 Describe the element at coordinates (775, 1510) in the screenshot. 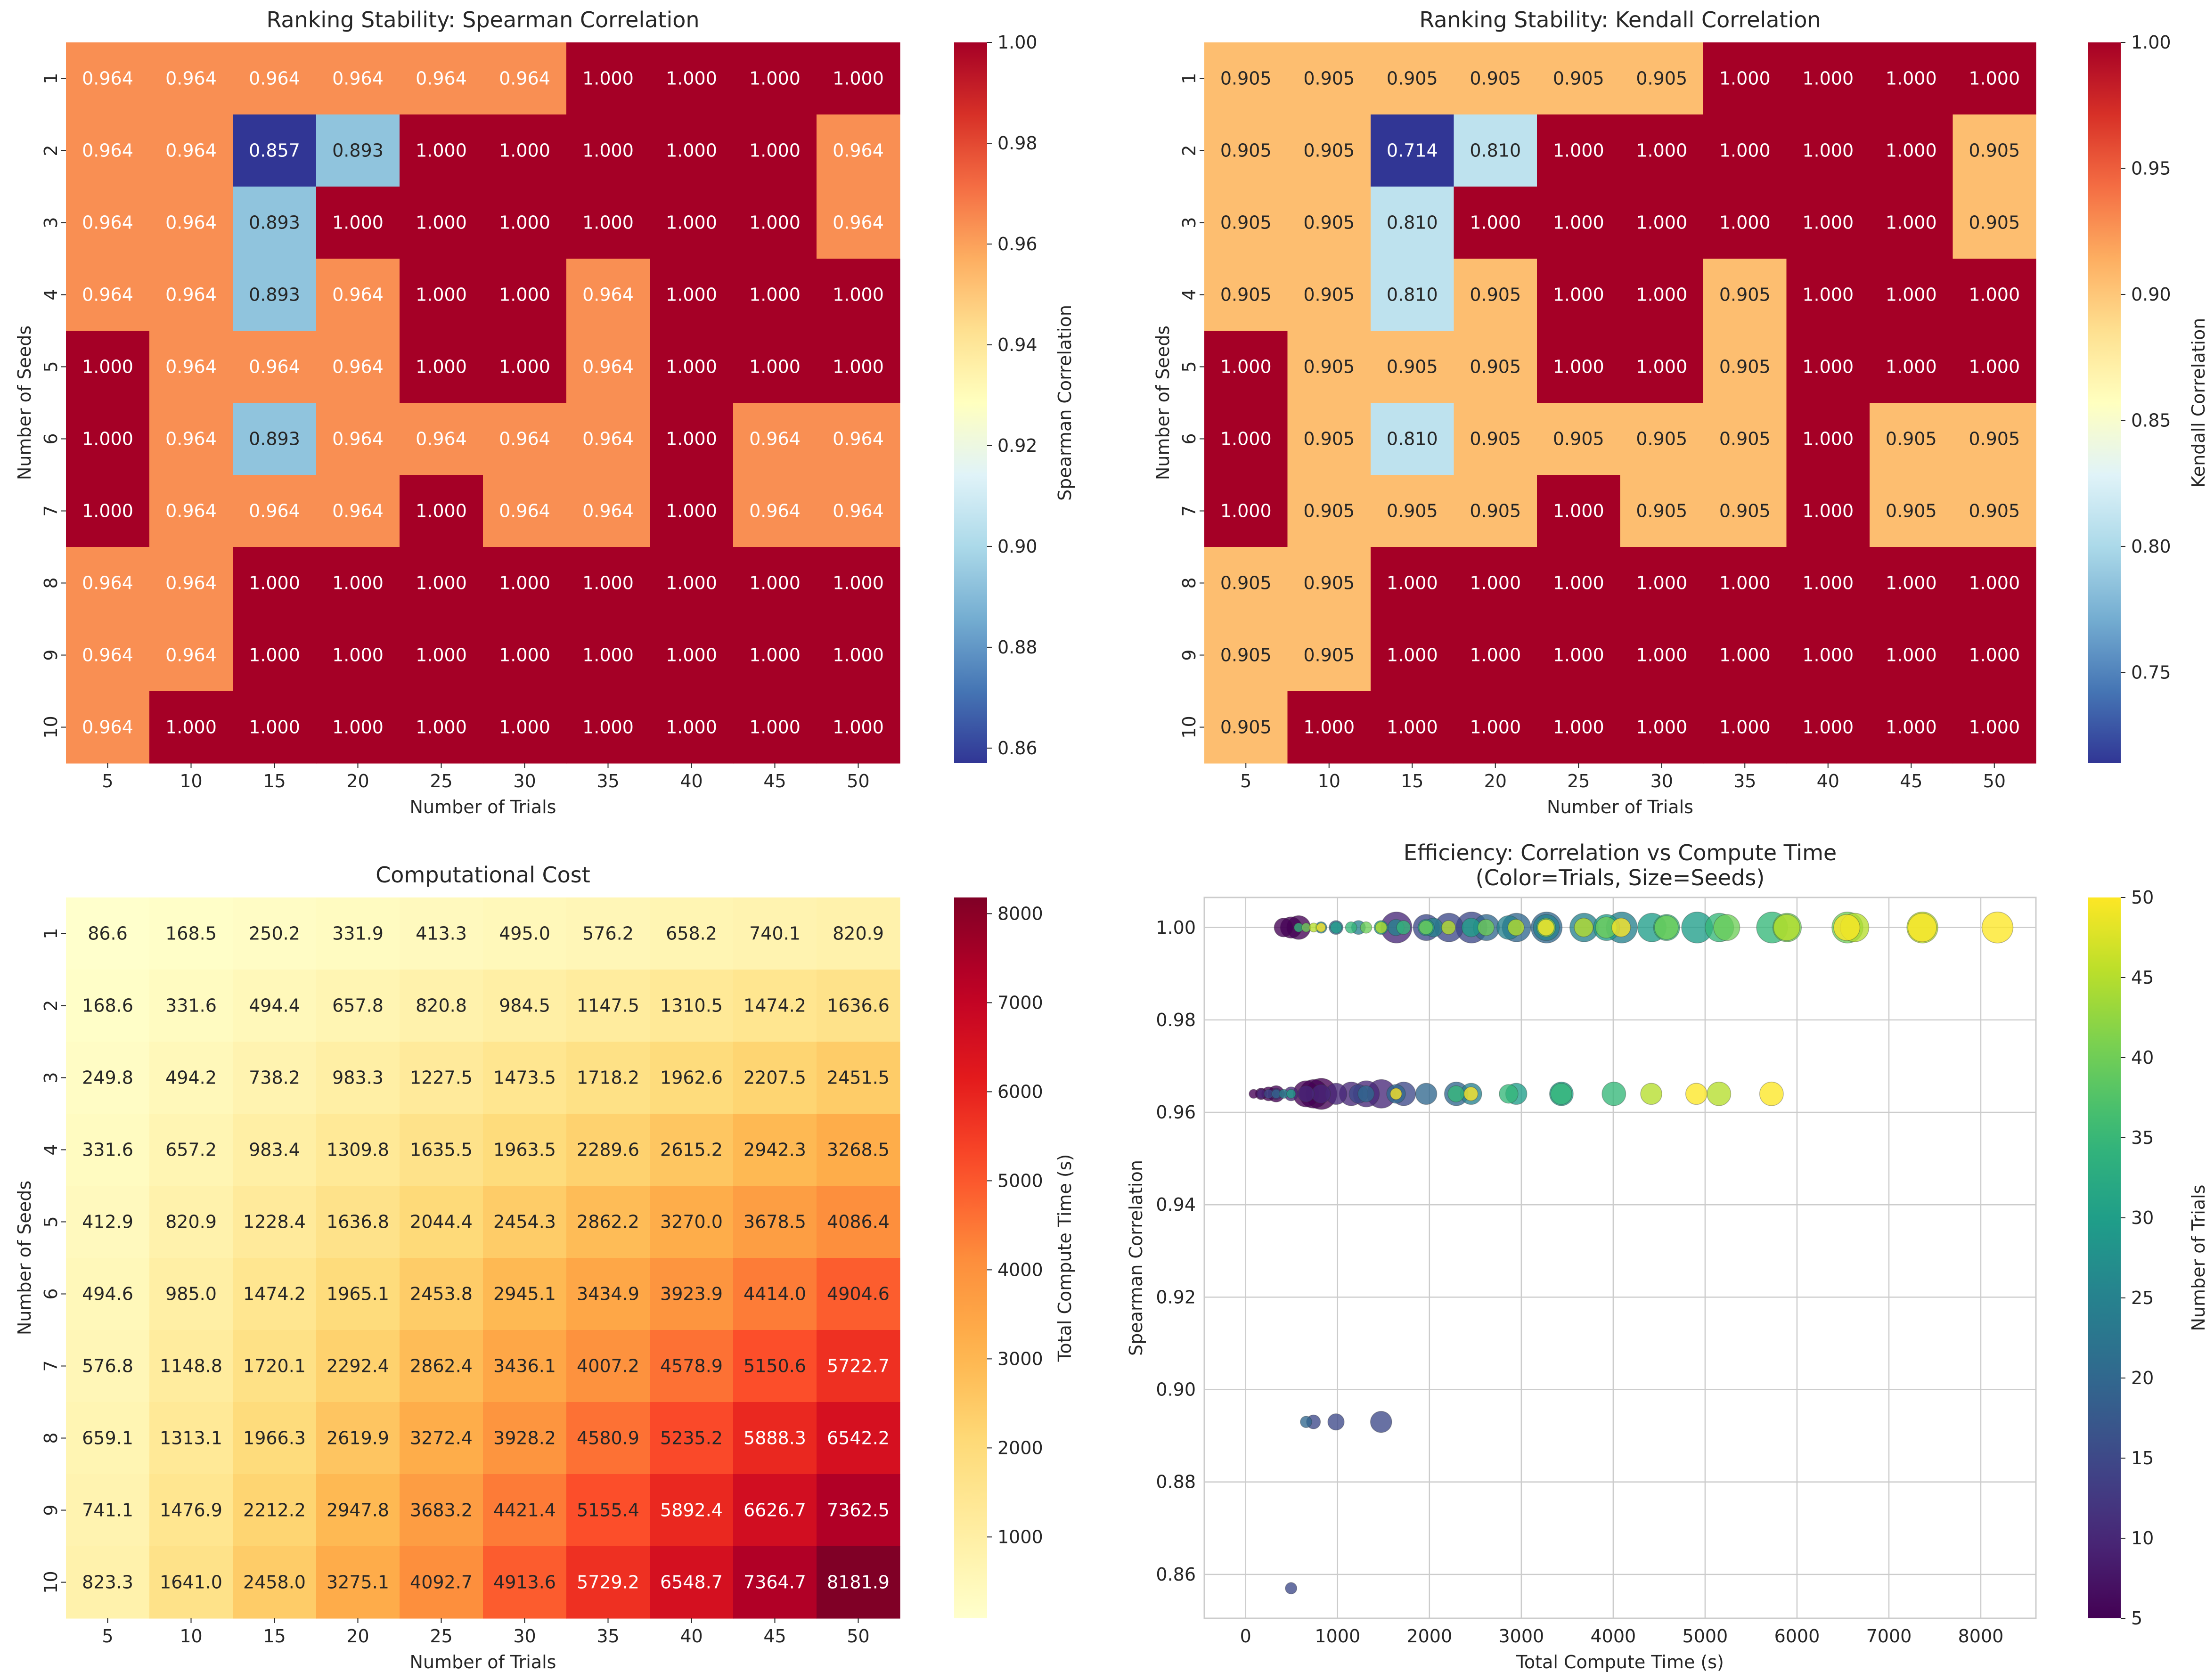

I see `cost-cell-label: 6626.7` at that location.